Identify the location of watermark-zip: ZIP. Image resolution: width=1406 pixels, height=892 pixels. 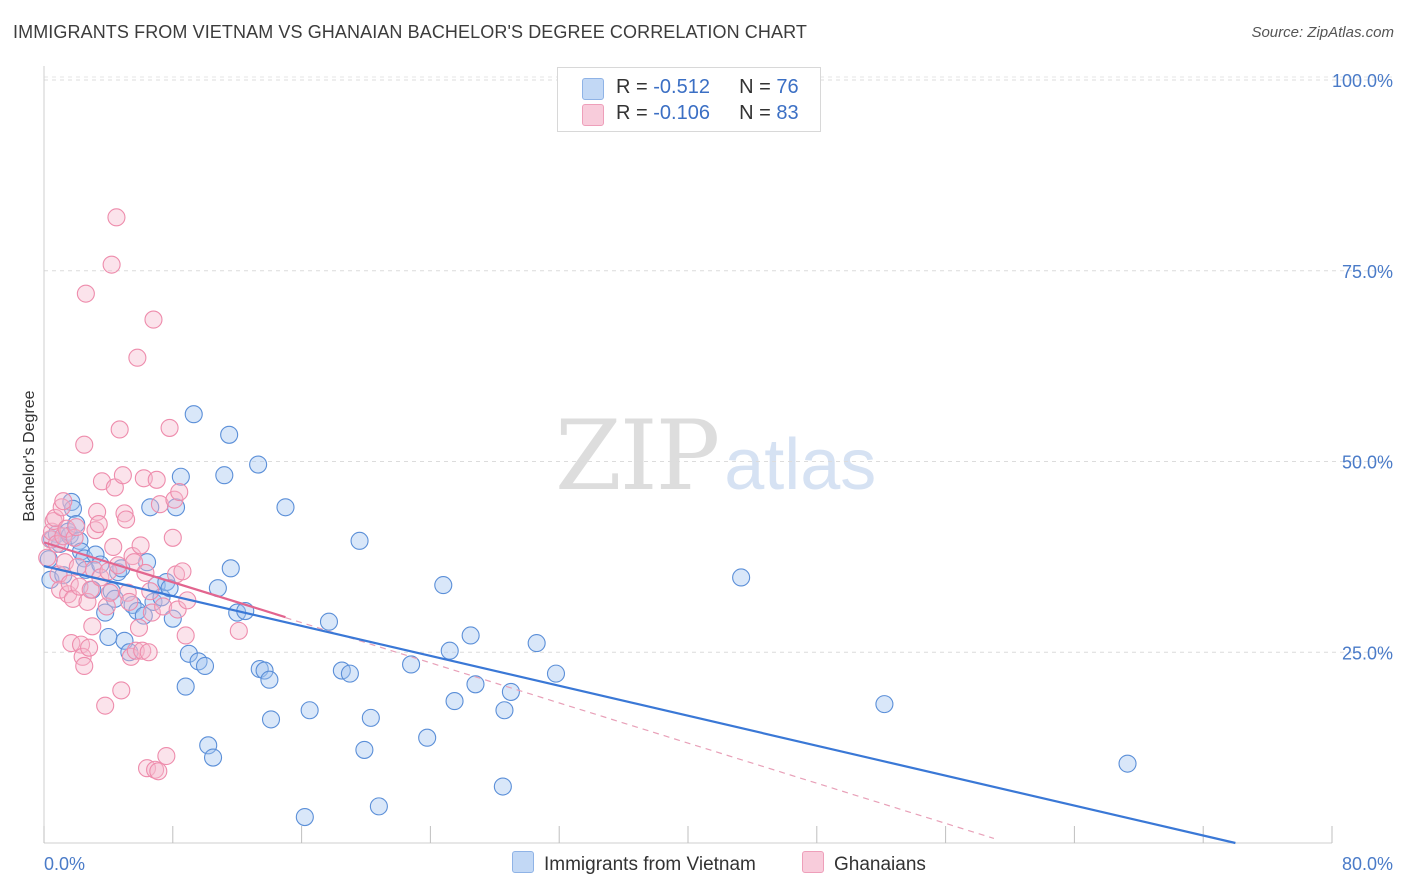
(637, 456).